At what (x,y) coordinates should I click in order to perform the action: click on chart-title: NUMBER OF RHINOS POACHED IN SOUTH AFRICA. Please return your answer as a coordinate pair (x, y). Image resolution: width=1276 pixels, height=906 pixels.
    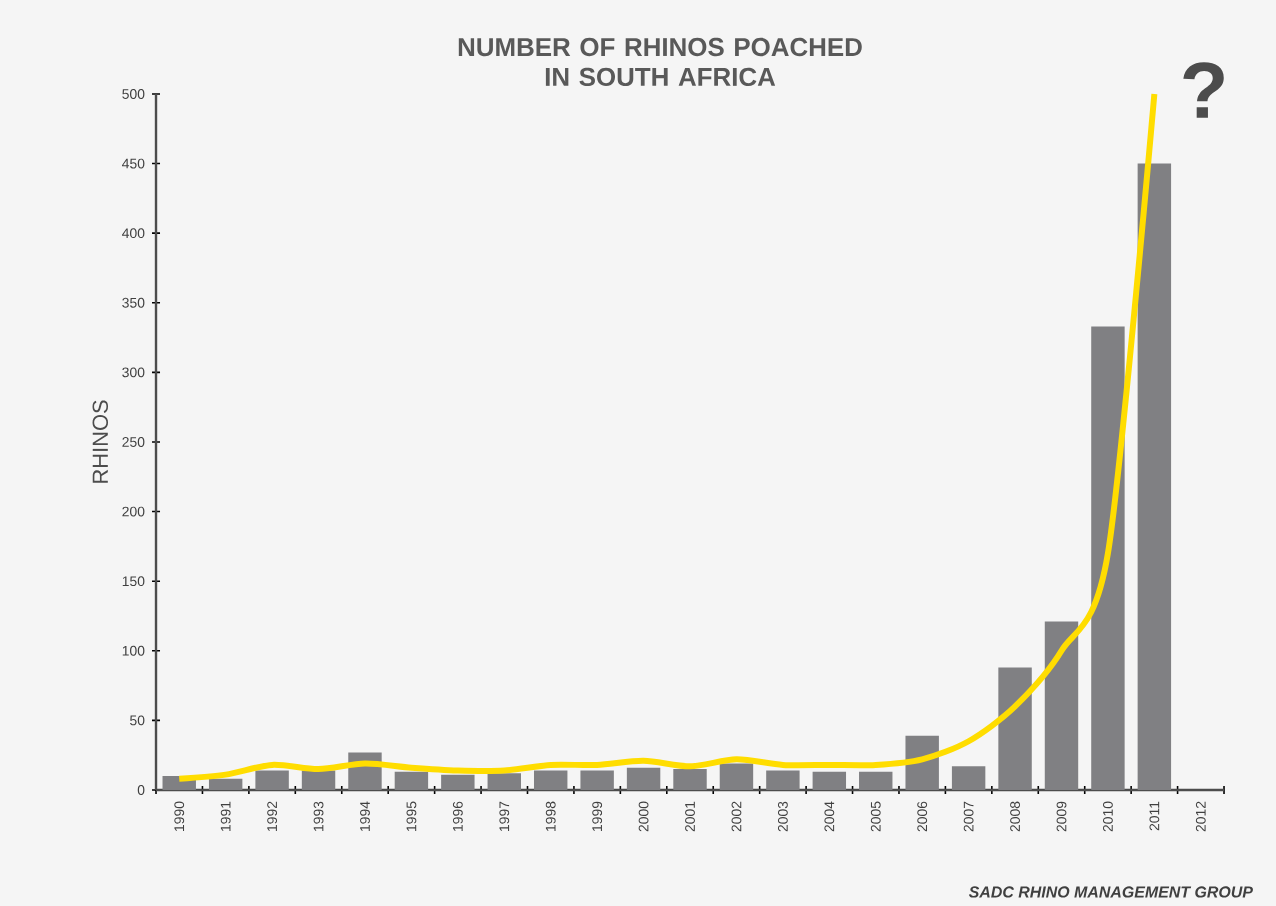
    Looking at the image, I should click on (660, 62).